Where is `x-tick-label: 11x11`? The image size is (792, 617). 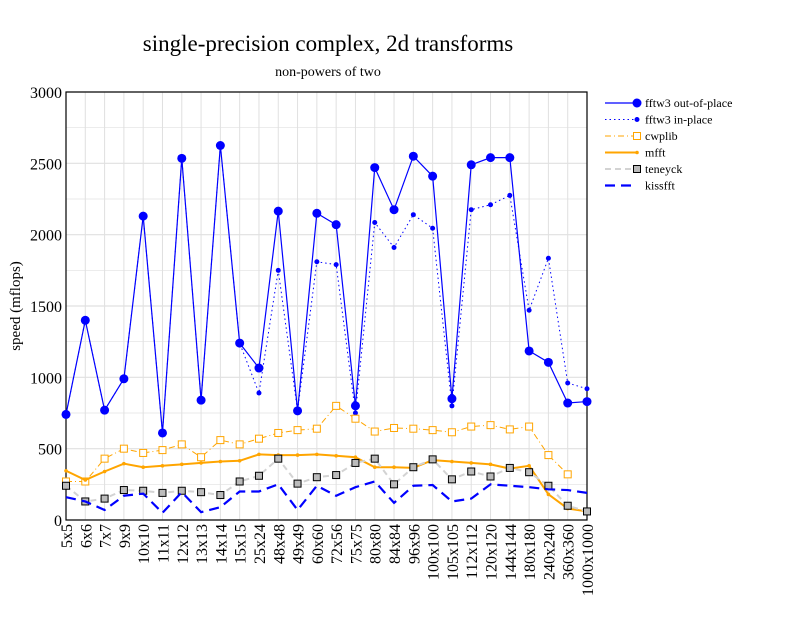
x-tick-label: 11x11 is located at coordinates (163, 543).